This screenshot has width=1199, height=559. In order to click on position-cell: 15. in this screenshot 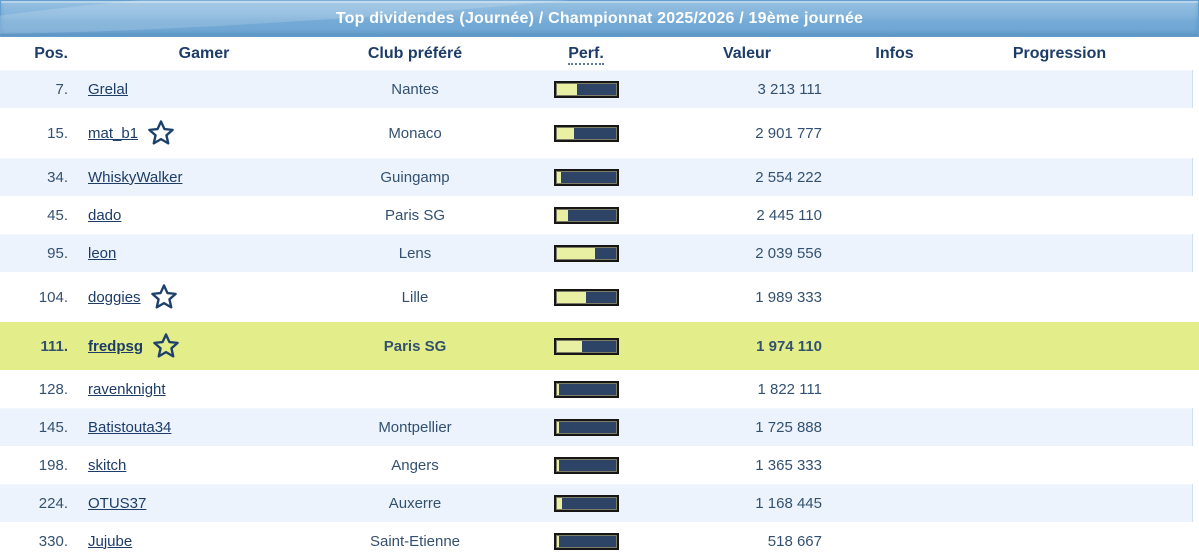, I will do `click(57, 133)`.